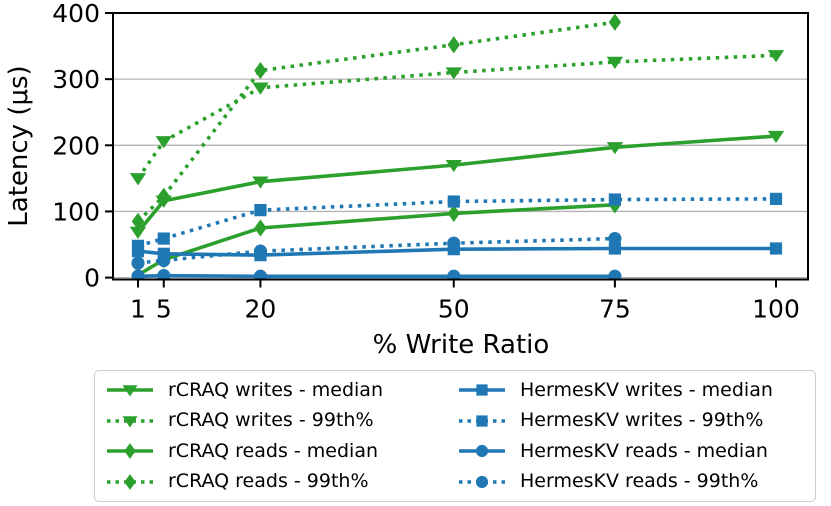 Image resolution: width=831 pixels, height=506 pixels. I want to click on series-line-hermeskv-reads-median, so click(376, 276).